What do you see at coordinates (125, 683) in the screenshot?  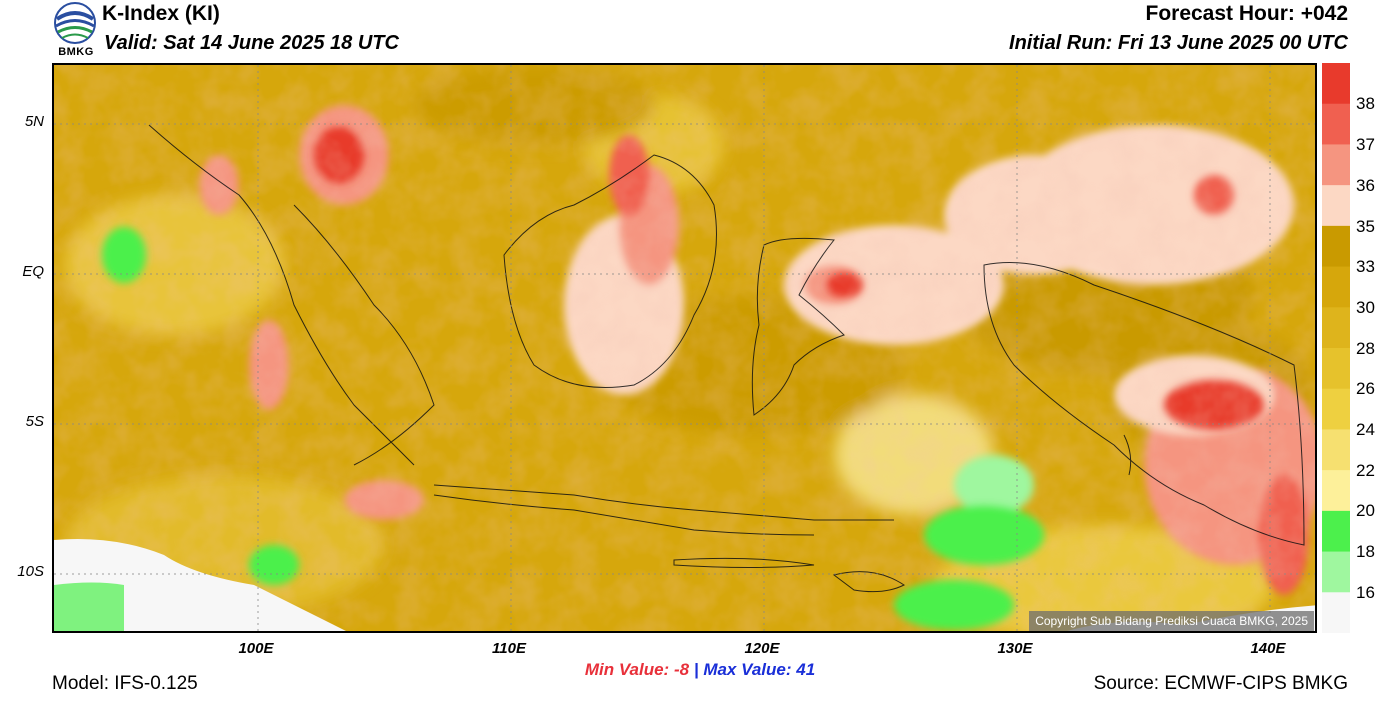 I see `model-info: Model: IFS-0.125` at bounding box center [125, 683].